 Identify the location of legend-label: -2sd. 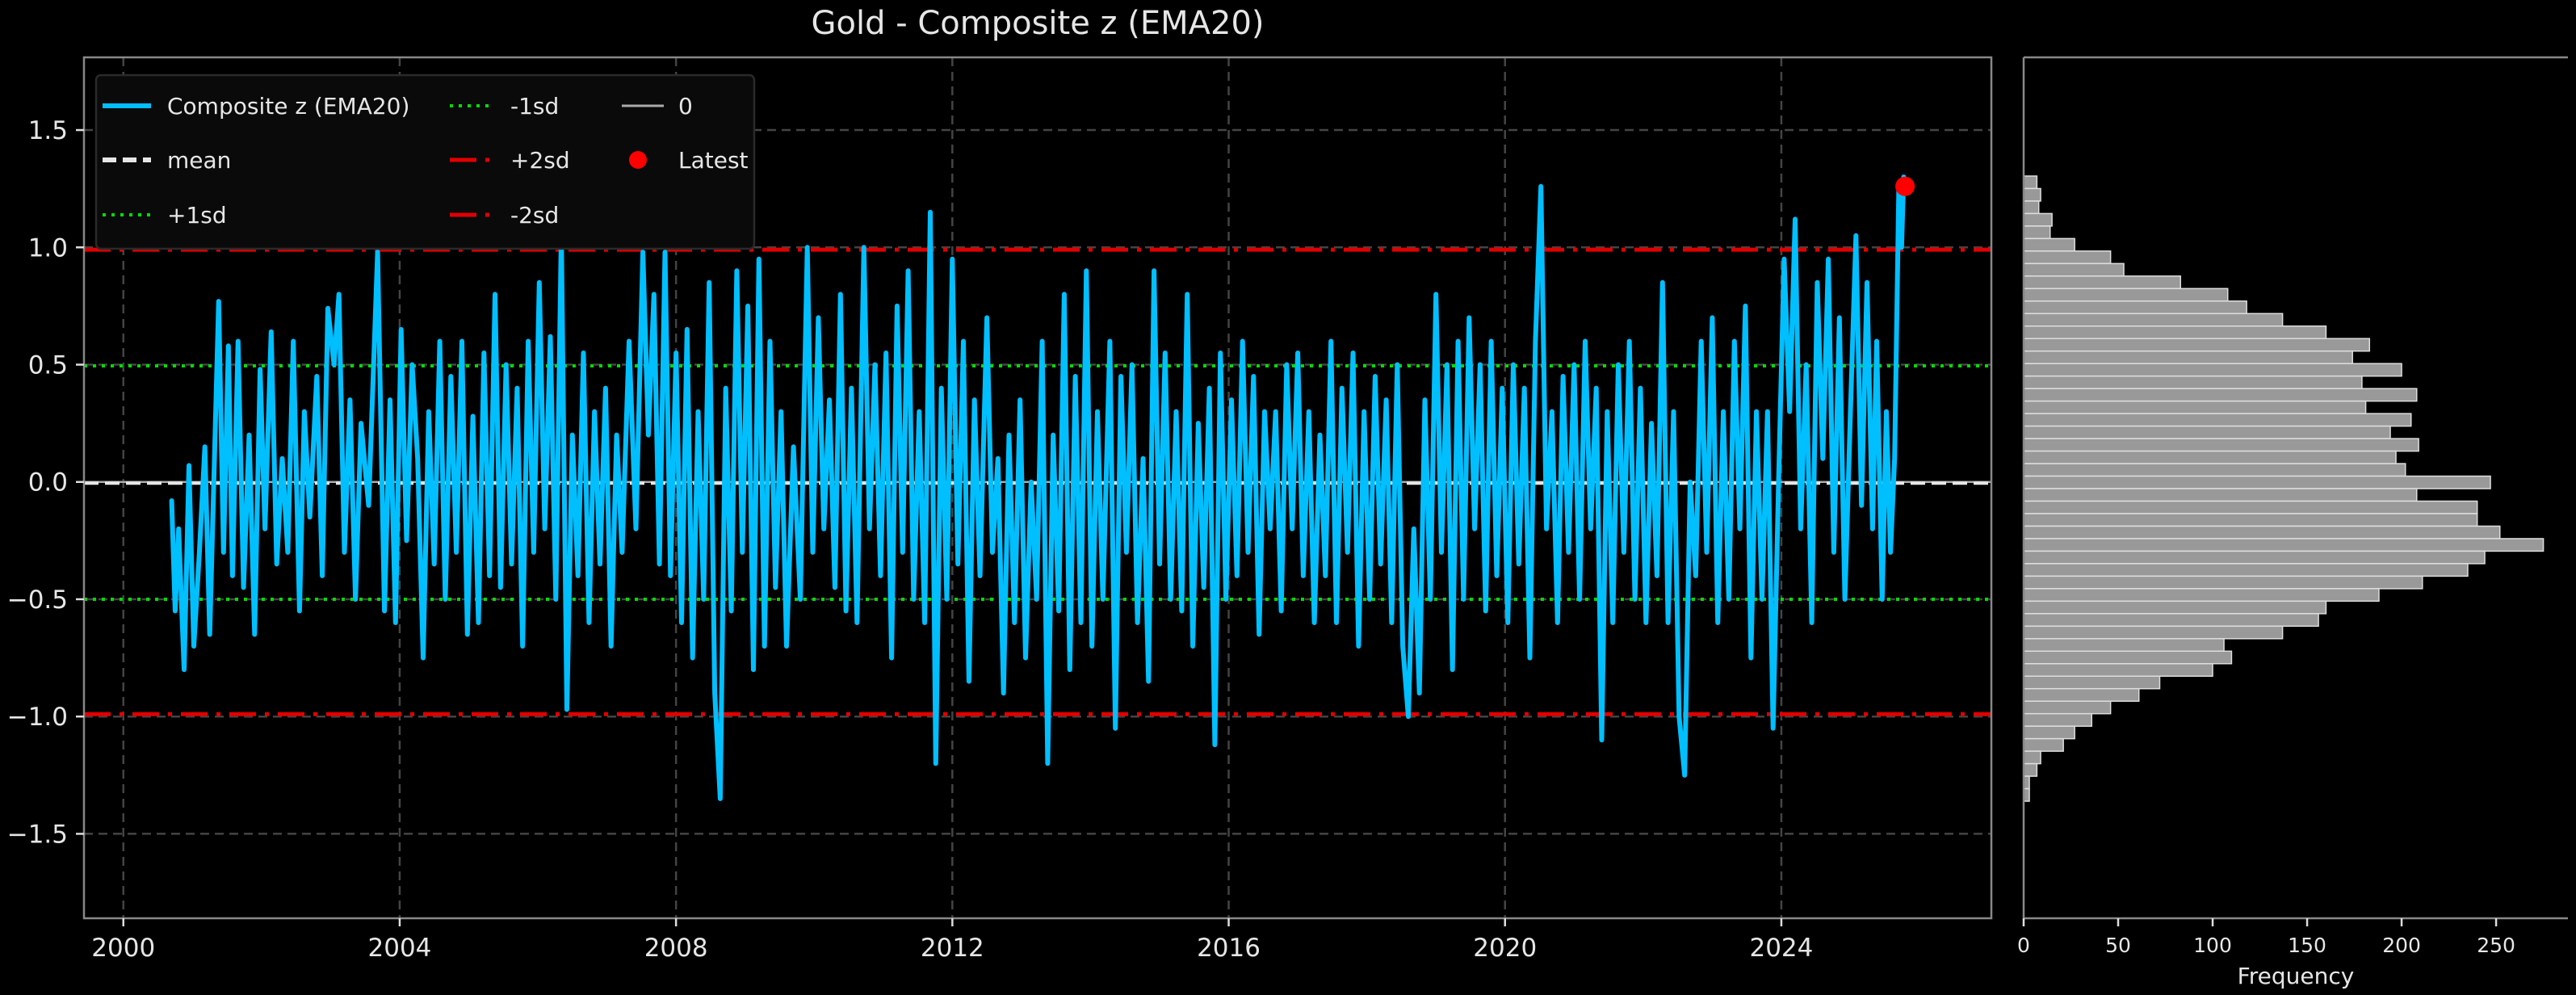
(534, 215).